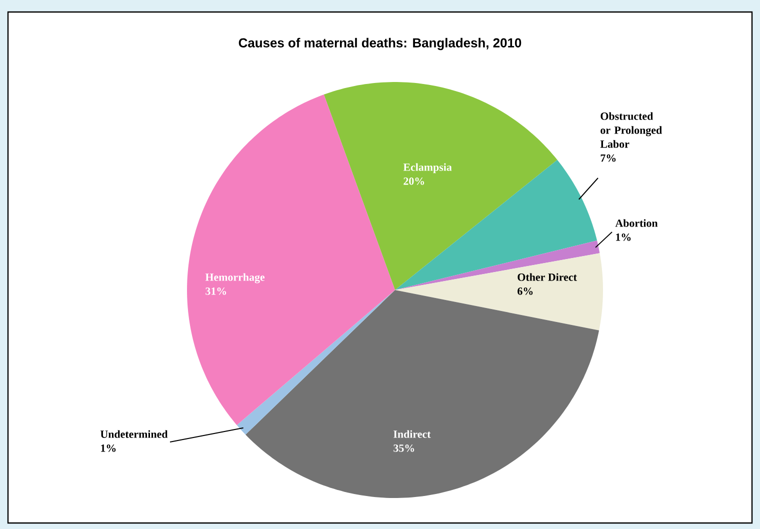 The width and height of the screenshot is (760, 529). What do you see at coordinates (412, 434) in the screenshot?
I see `slice-label: Indirect` at bounding box center [412, 434].